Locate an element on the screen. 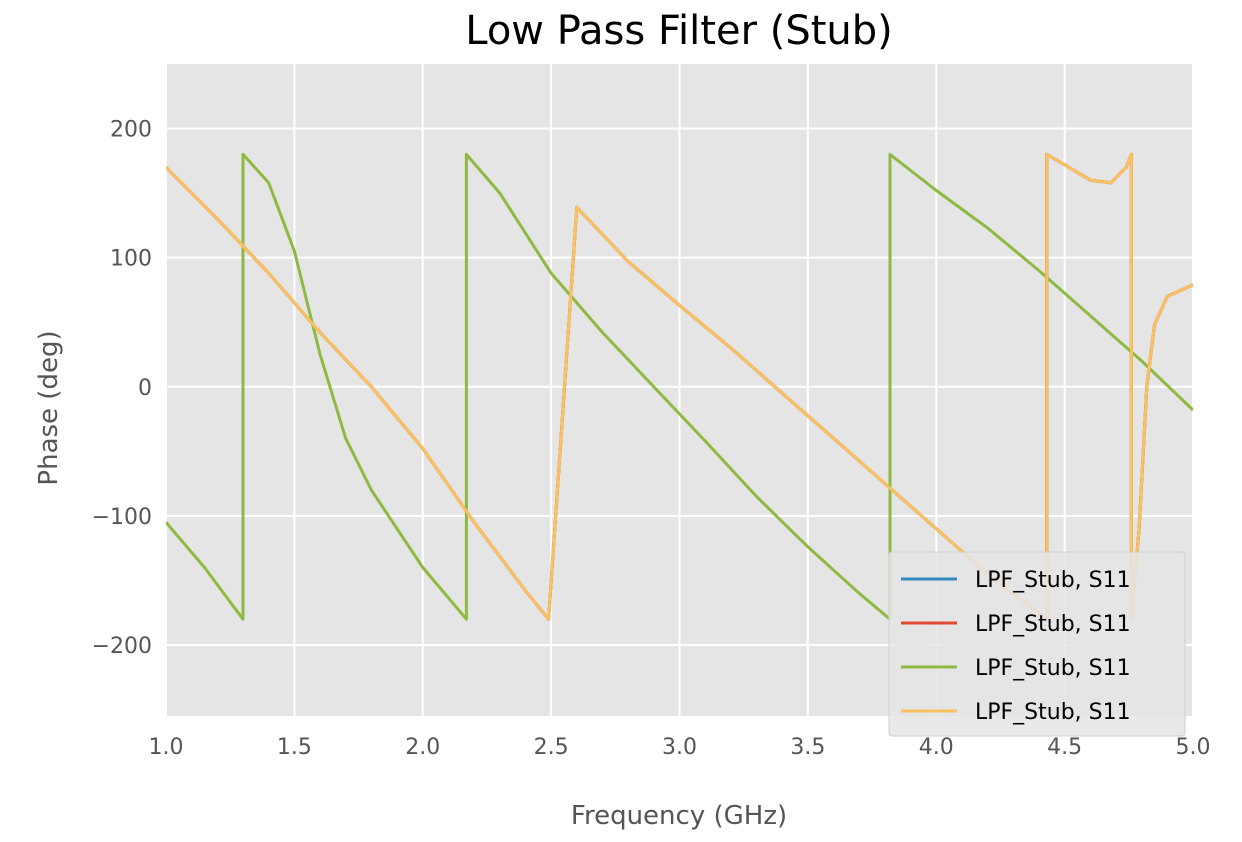 Image resolution: width=1242 pixels, height=842 pixels. x-tick-label: 1.5 is located at coordinates (294, 747).